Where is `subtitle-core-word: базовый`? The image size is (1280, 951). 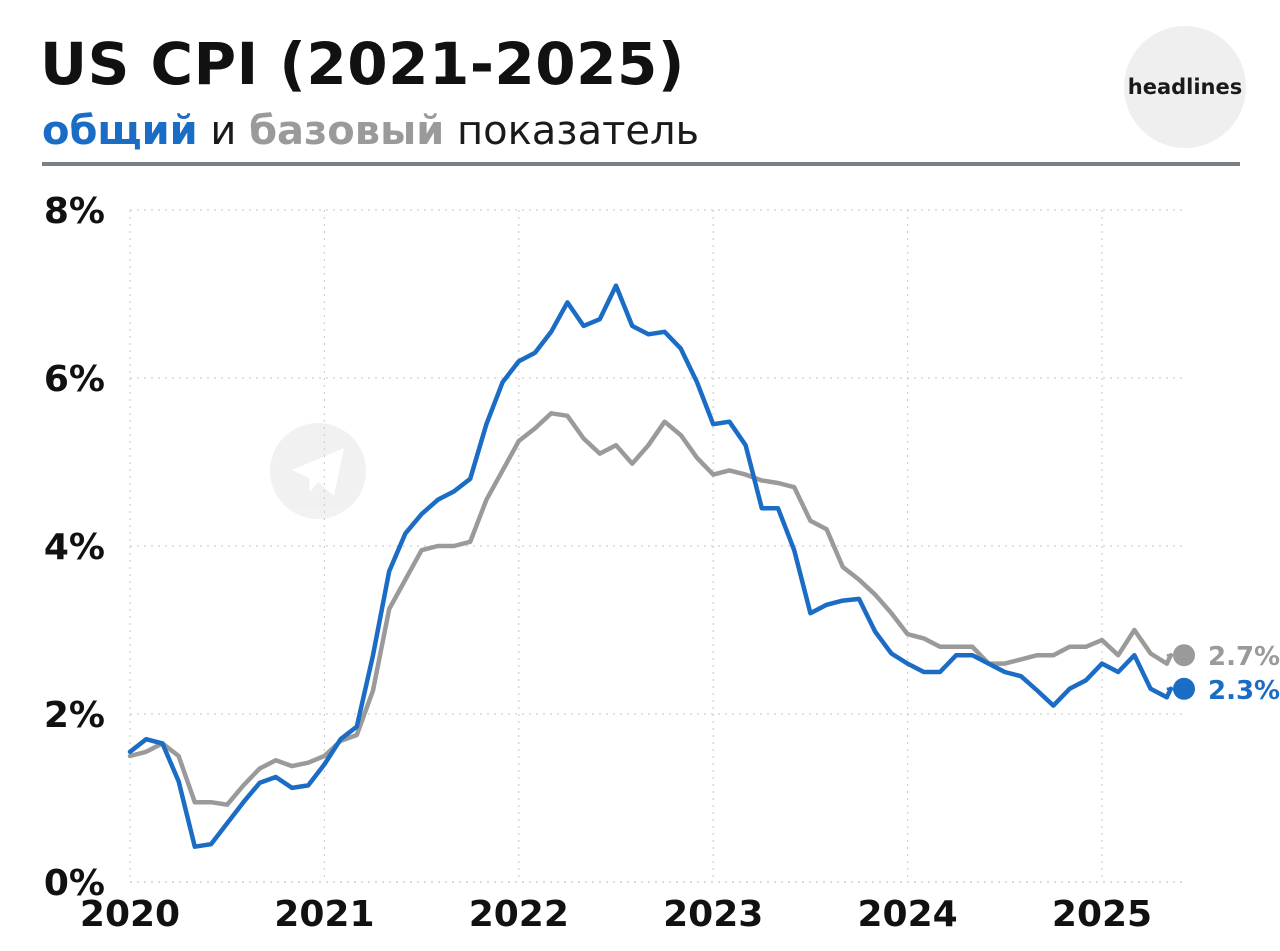
subtitle-core-word: базовый is located at coordinates (347, 131).